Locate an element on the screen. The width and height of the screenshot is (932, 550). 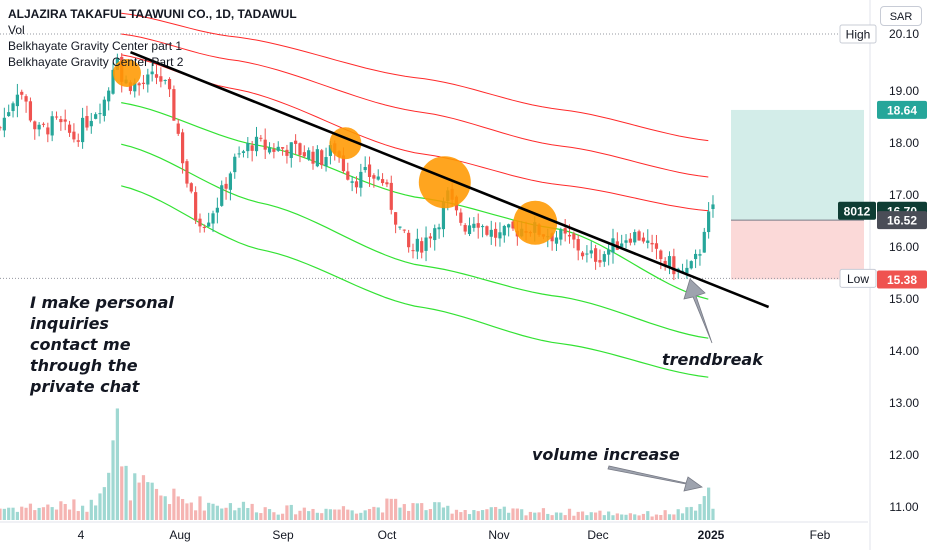
indicator-gravity-part1: Belkhayate Gravity Center part 1 is located at coordinates (95, 46).